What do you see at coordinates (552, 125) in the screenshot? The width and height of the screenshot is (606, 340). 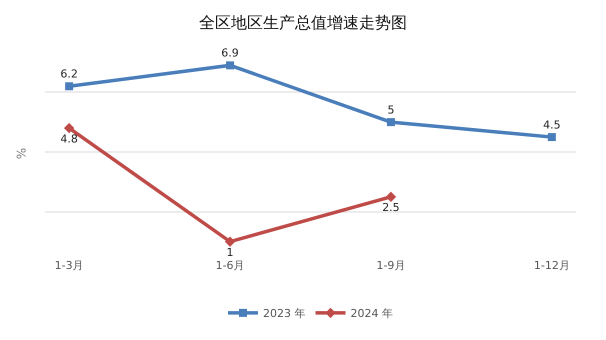 I see `data-label: 4.5` at bounding box center [552, 125].